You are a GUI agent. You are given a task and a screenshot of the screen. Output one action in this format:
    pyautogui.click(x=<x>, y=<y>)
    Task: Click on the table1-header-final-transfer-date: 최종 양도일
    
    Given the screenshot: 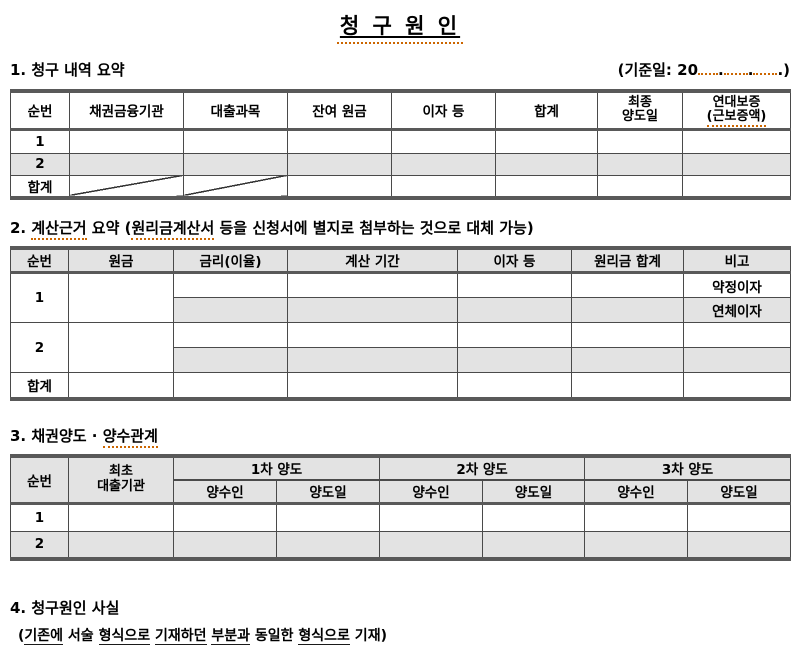 What is the action you would take?
    pyautogui.click(x=640, y=110)
    